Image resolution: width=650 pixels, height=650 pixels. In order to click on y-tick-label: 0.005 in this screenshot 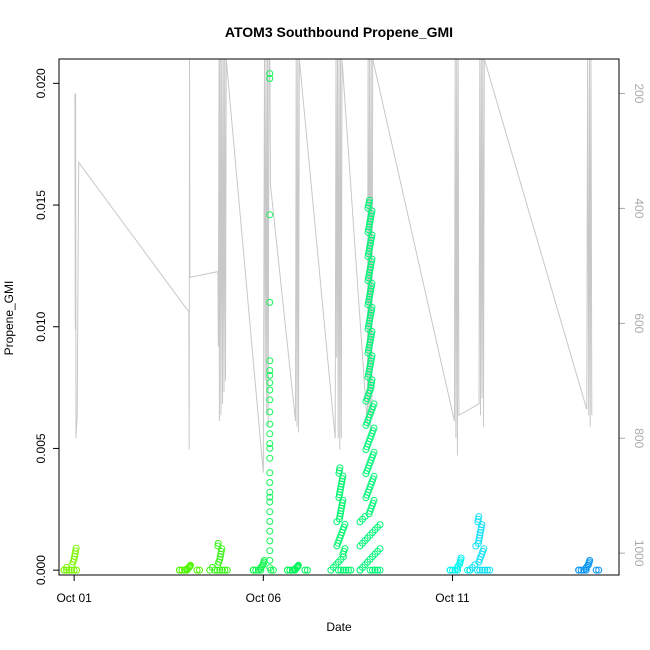, I will do `click(41, 448)`.